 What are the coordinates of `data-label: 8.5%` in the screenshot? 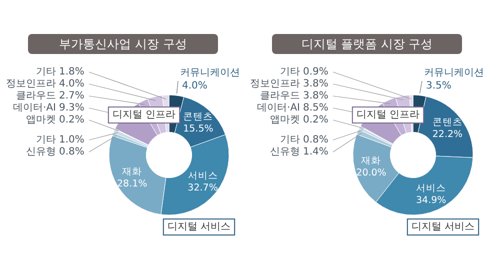 It's located at (315, 108).